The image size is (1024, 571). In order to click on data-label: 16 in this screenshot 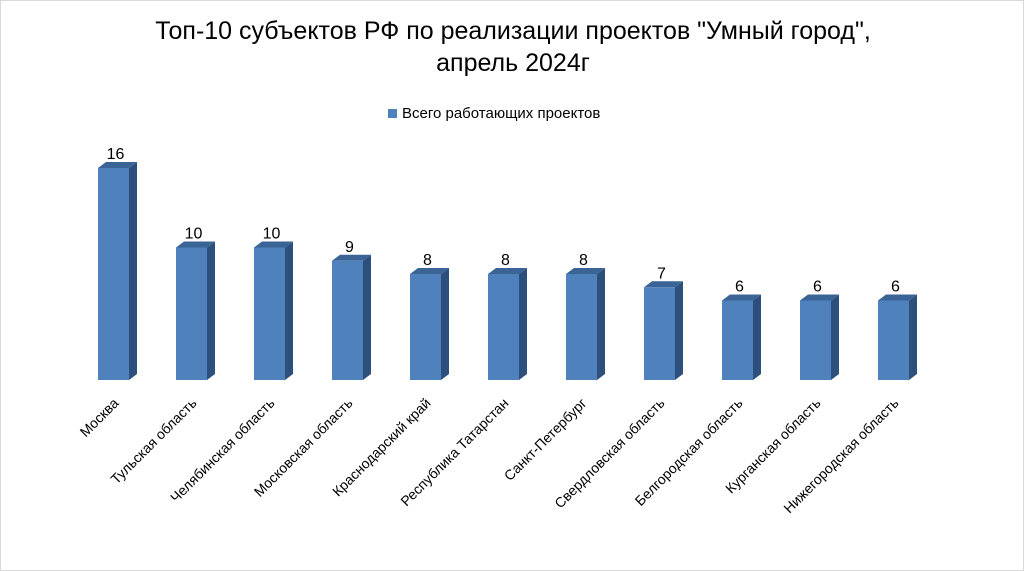, I will do `click(116, 154)`.